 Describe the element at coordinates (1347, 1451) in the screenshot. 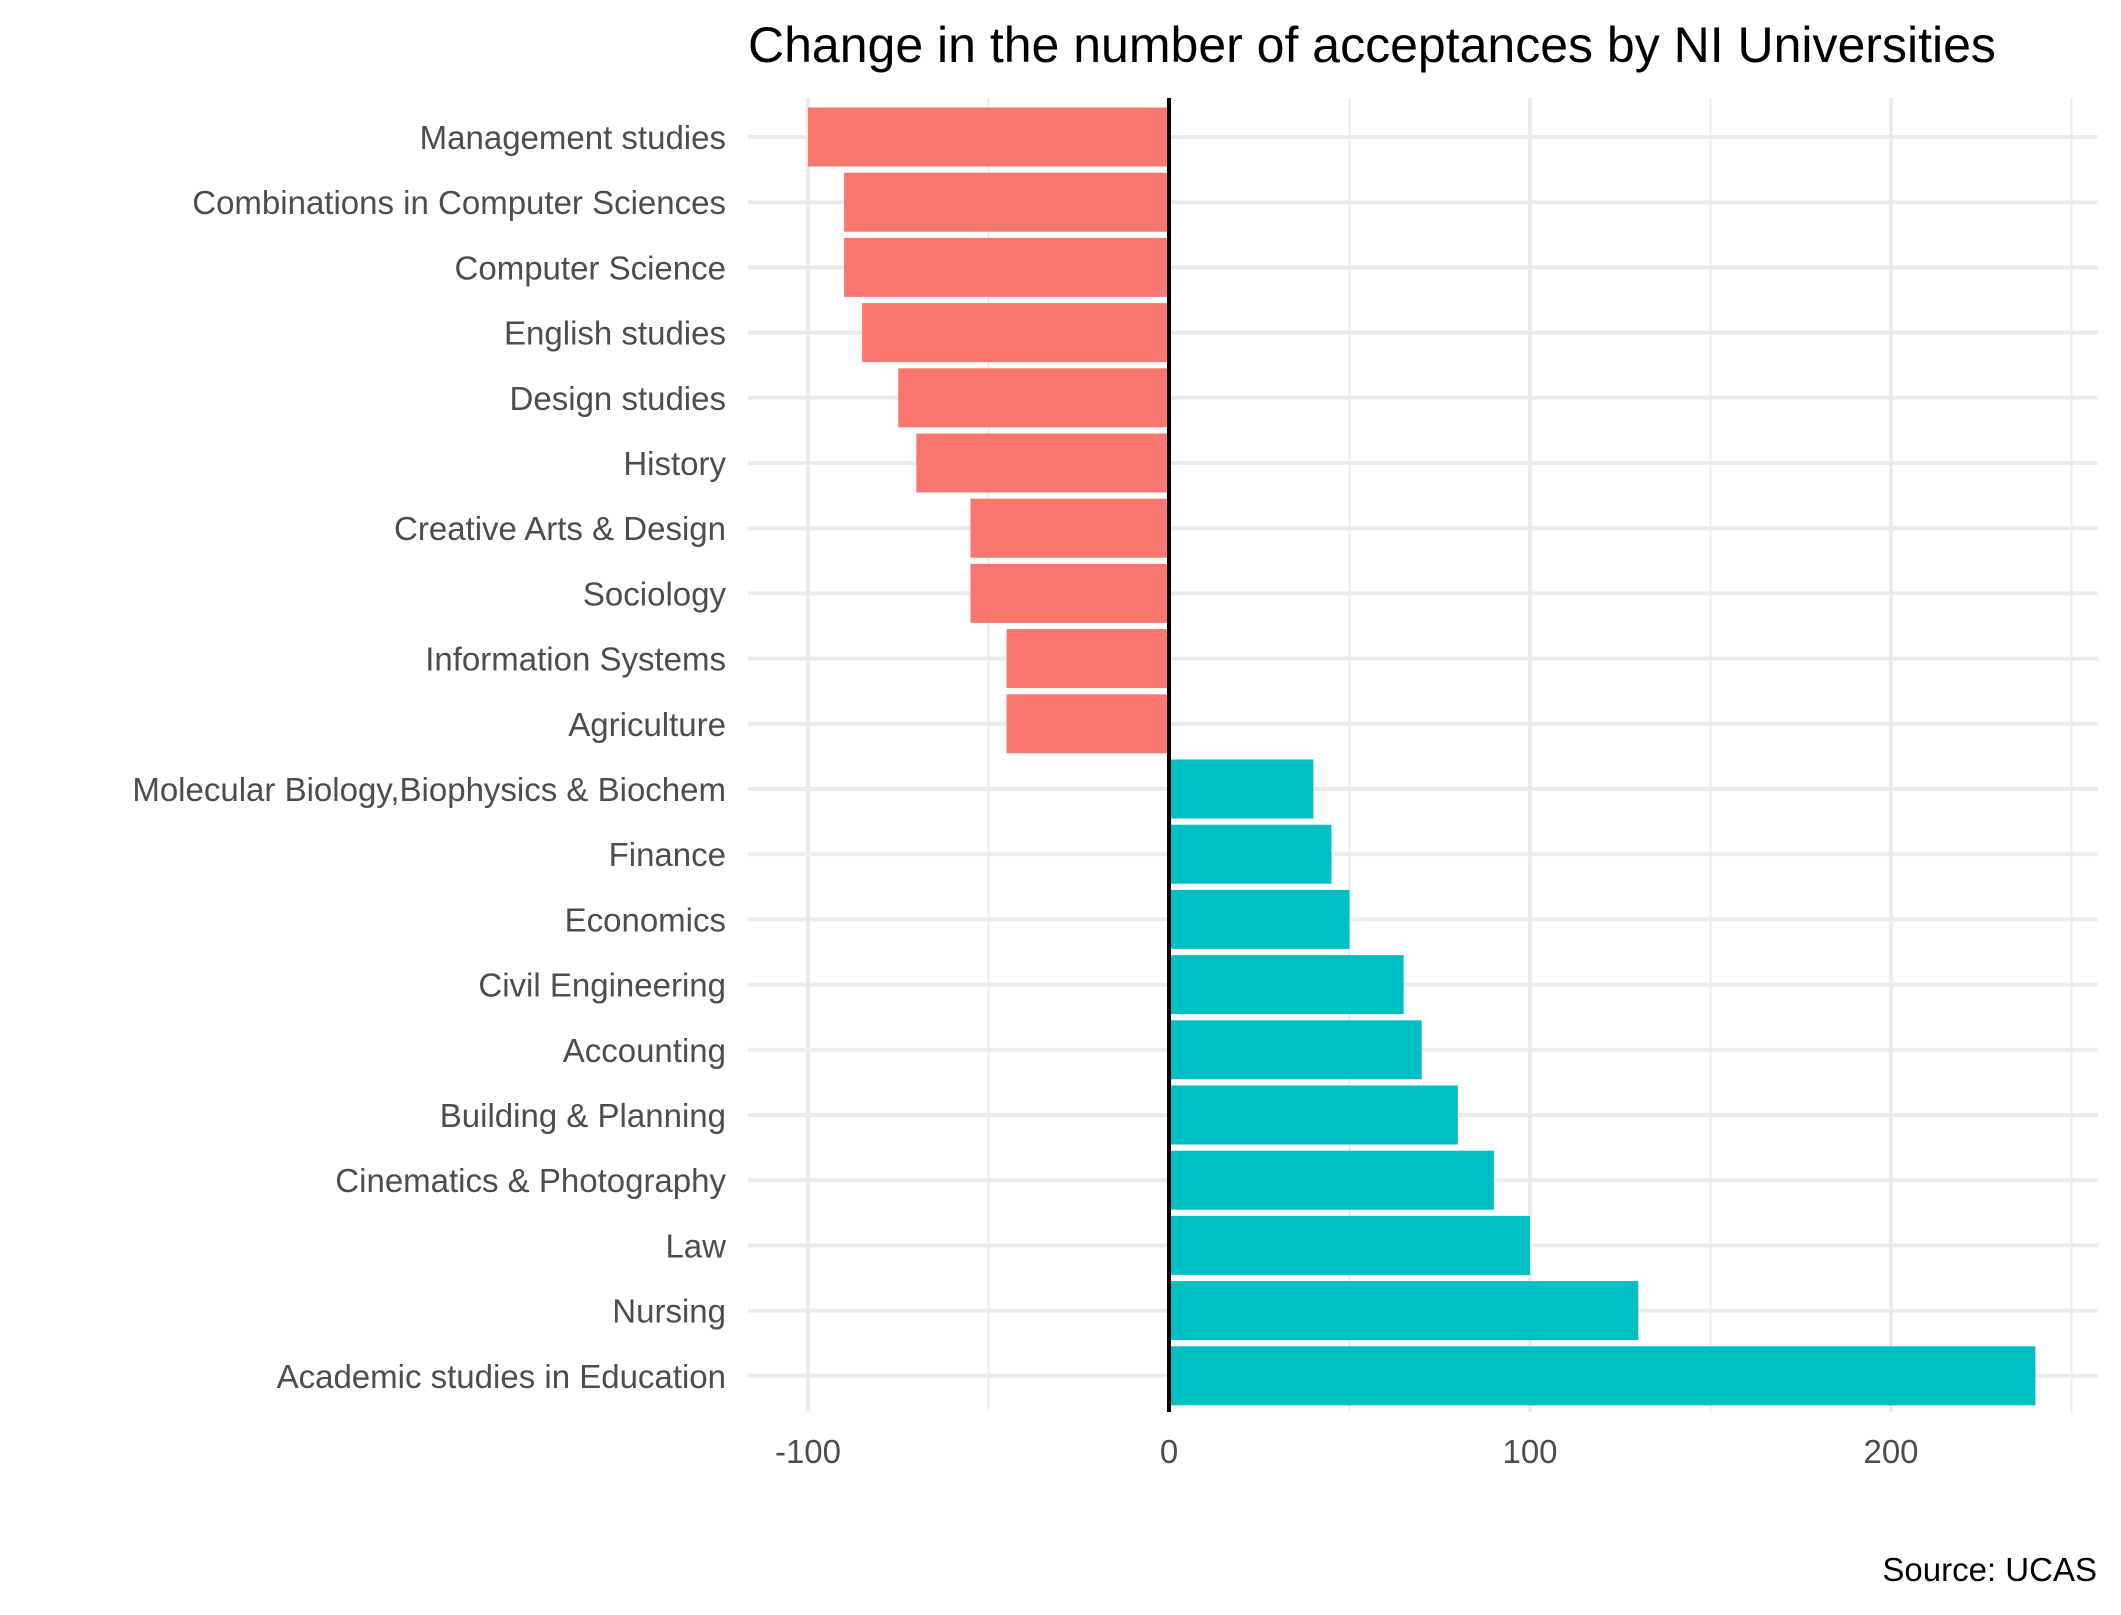

I see `x-tick-labels: -100 0 100 200` at that location.